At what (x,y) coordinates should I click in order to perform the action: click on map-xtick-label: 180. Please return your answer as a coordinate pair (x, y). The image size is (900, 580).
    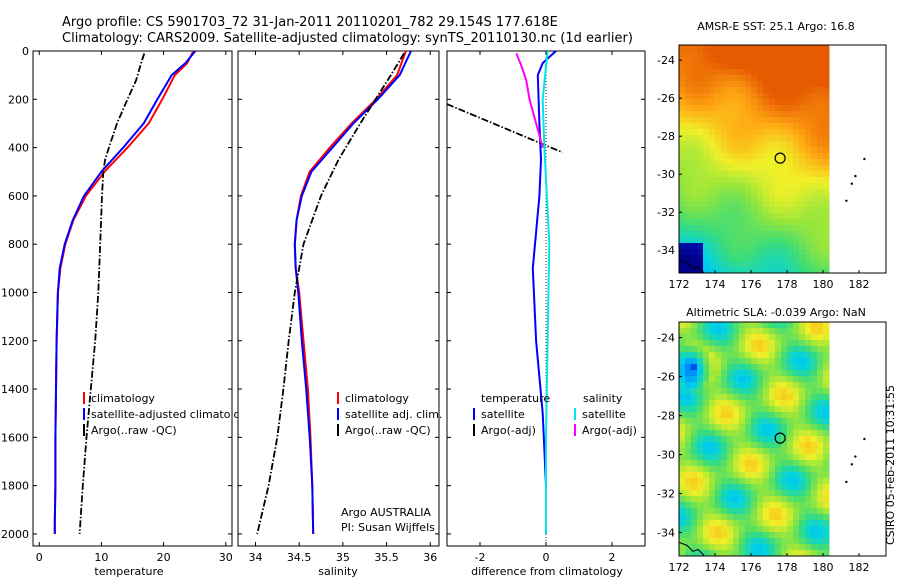
    Looking at the image, I should click on (823, 284).